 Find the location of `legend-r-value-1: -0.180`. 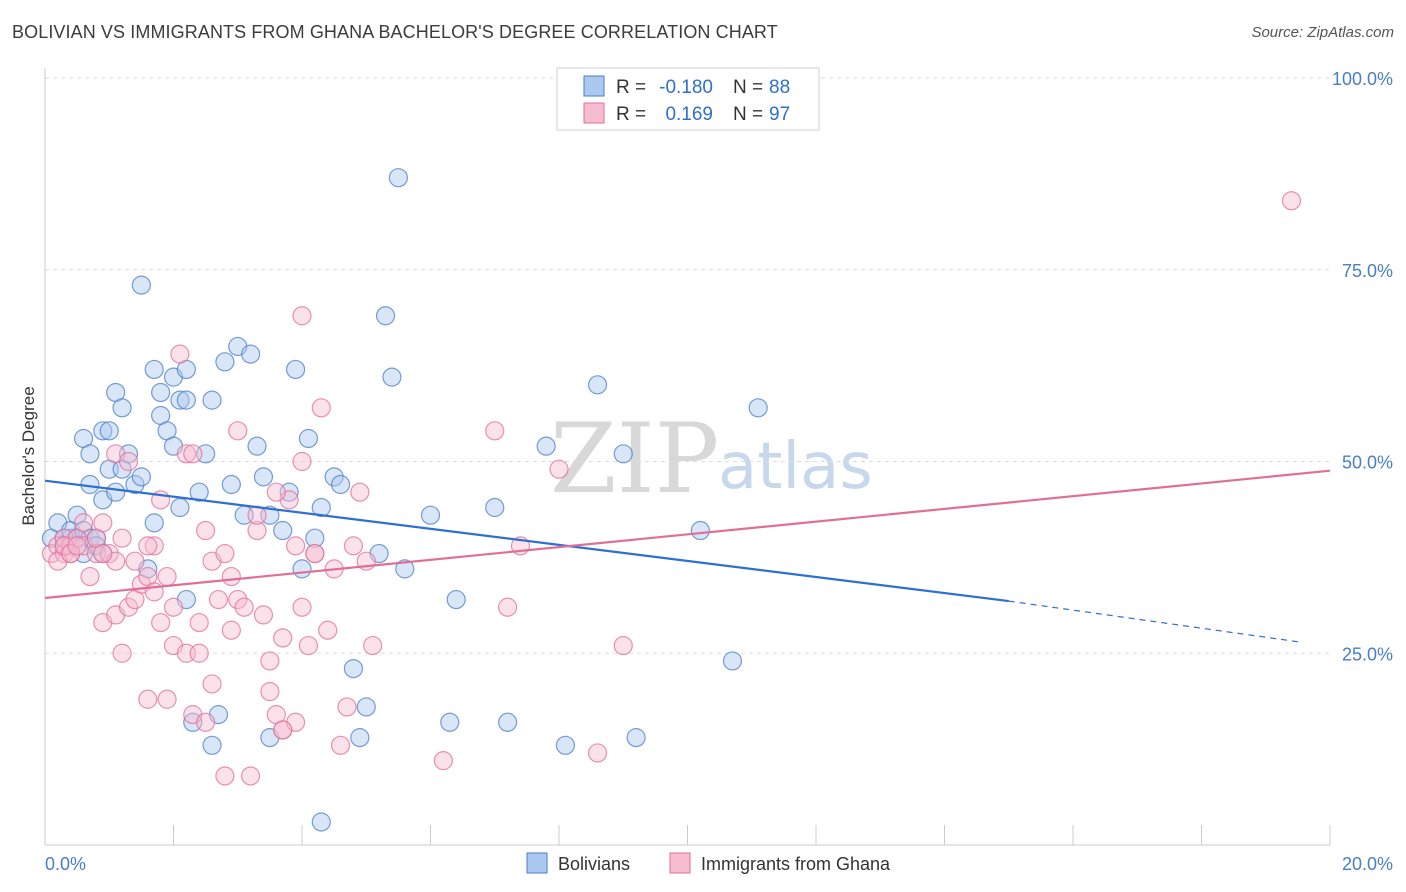

legend-r-value-1: -0.180 is located at coordinates (686, 87).